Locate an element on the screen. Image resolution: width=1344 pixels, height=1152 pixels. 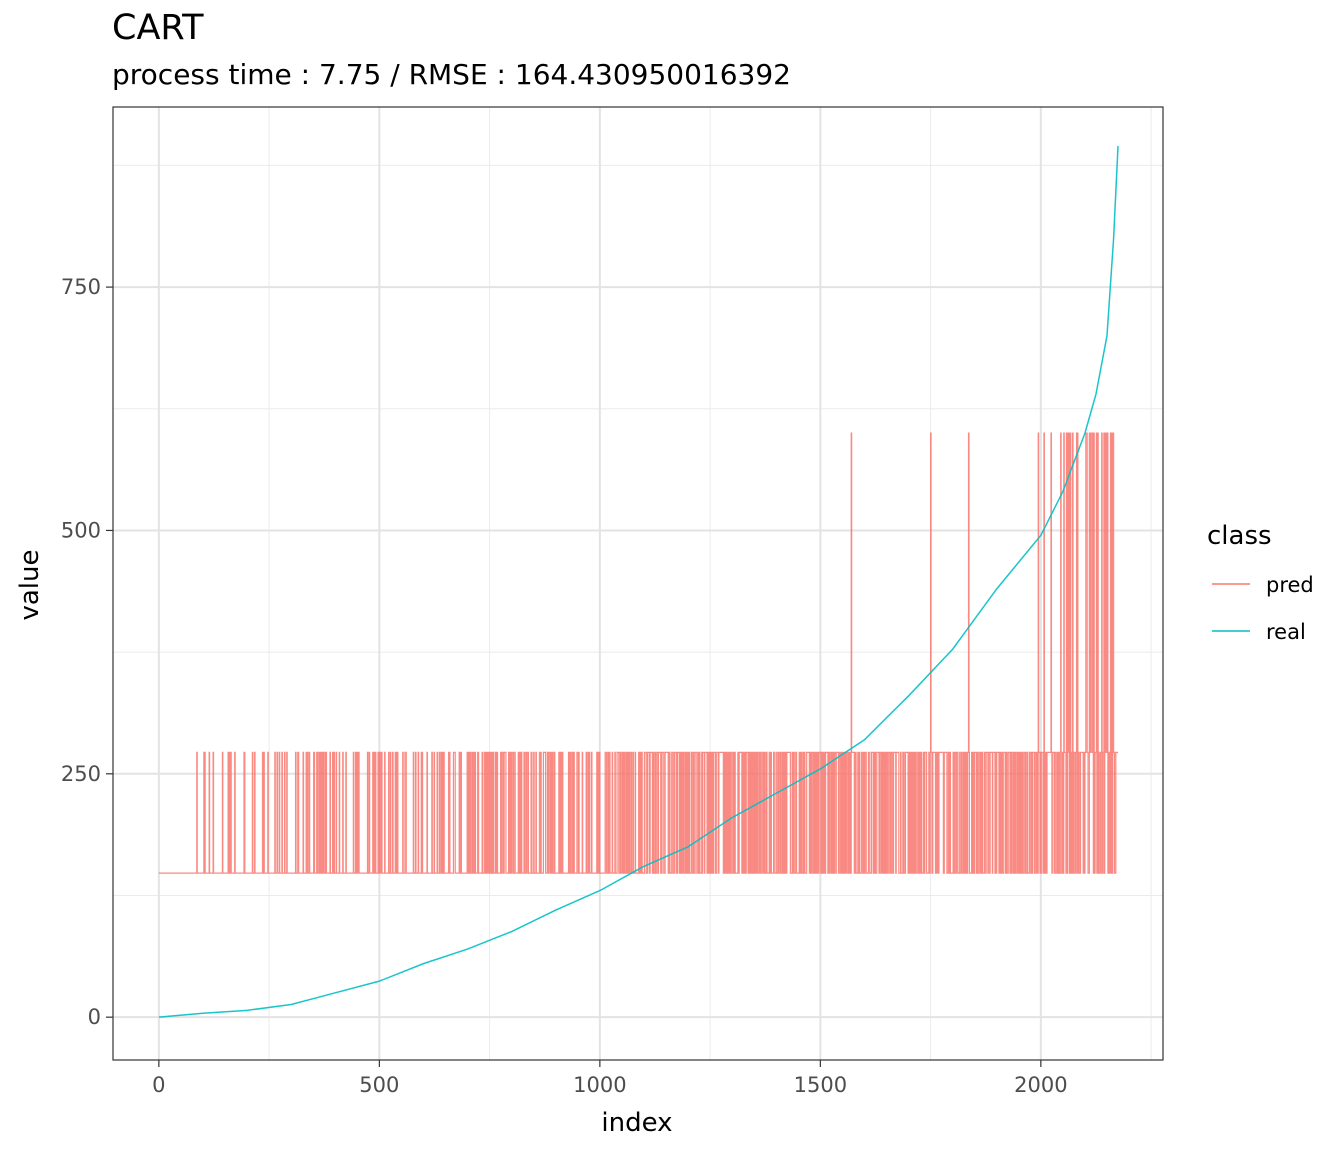
chart-title: CART is located at coordinates (158, 28).